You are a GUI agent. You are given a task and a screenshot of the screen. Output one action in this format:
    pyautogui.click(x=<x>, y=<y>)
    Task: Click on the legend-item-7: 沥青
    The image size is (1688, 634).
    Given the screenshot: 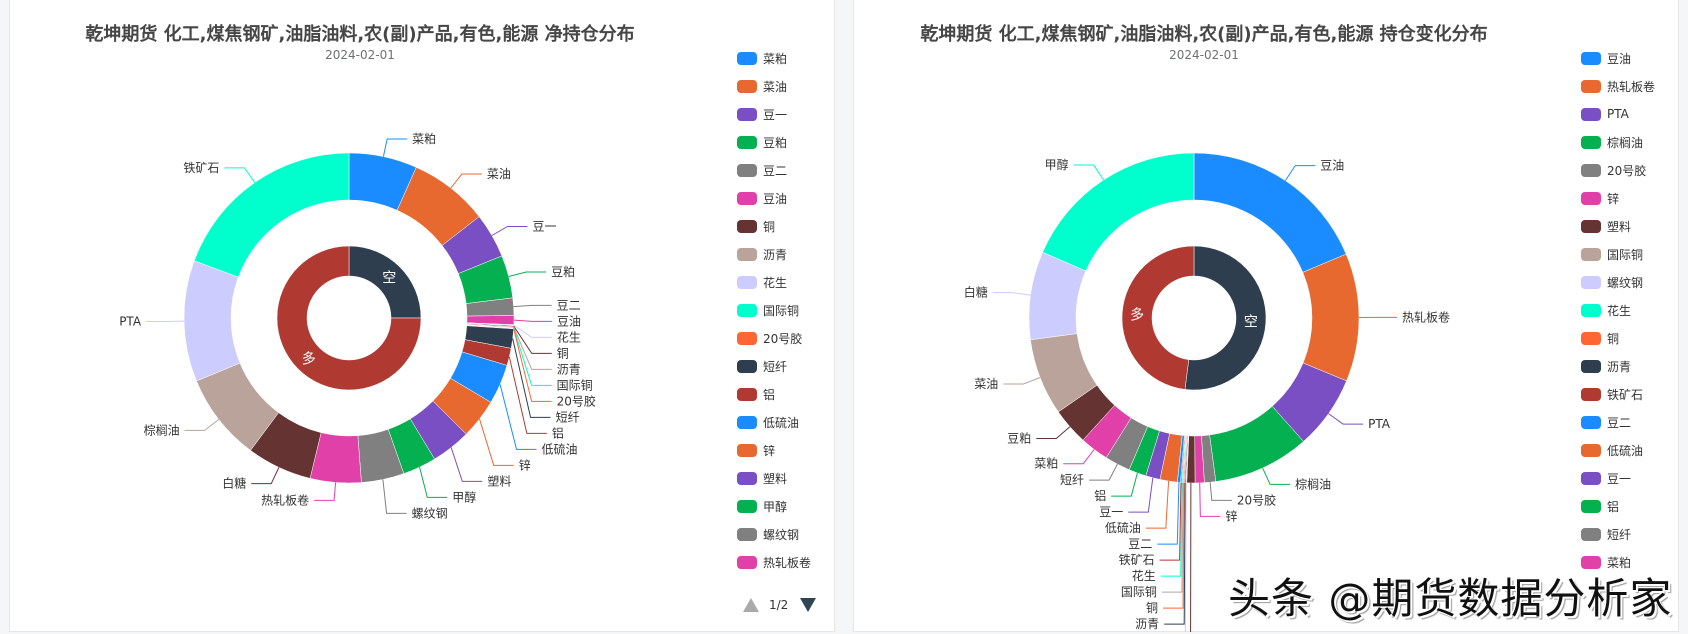 What is the action you would take?
    pyautogui.click(x=792, y=254)
    